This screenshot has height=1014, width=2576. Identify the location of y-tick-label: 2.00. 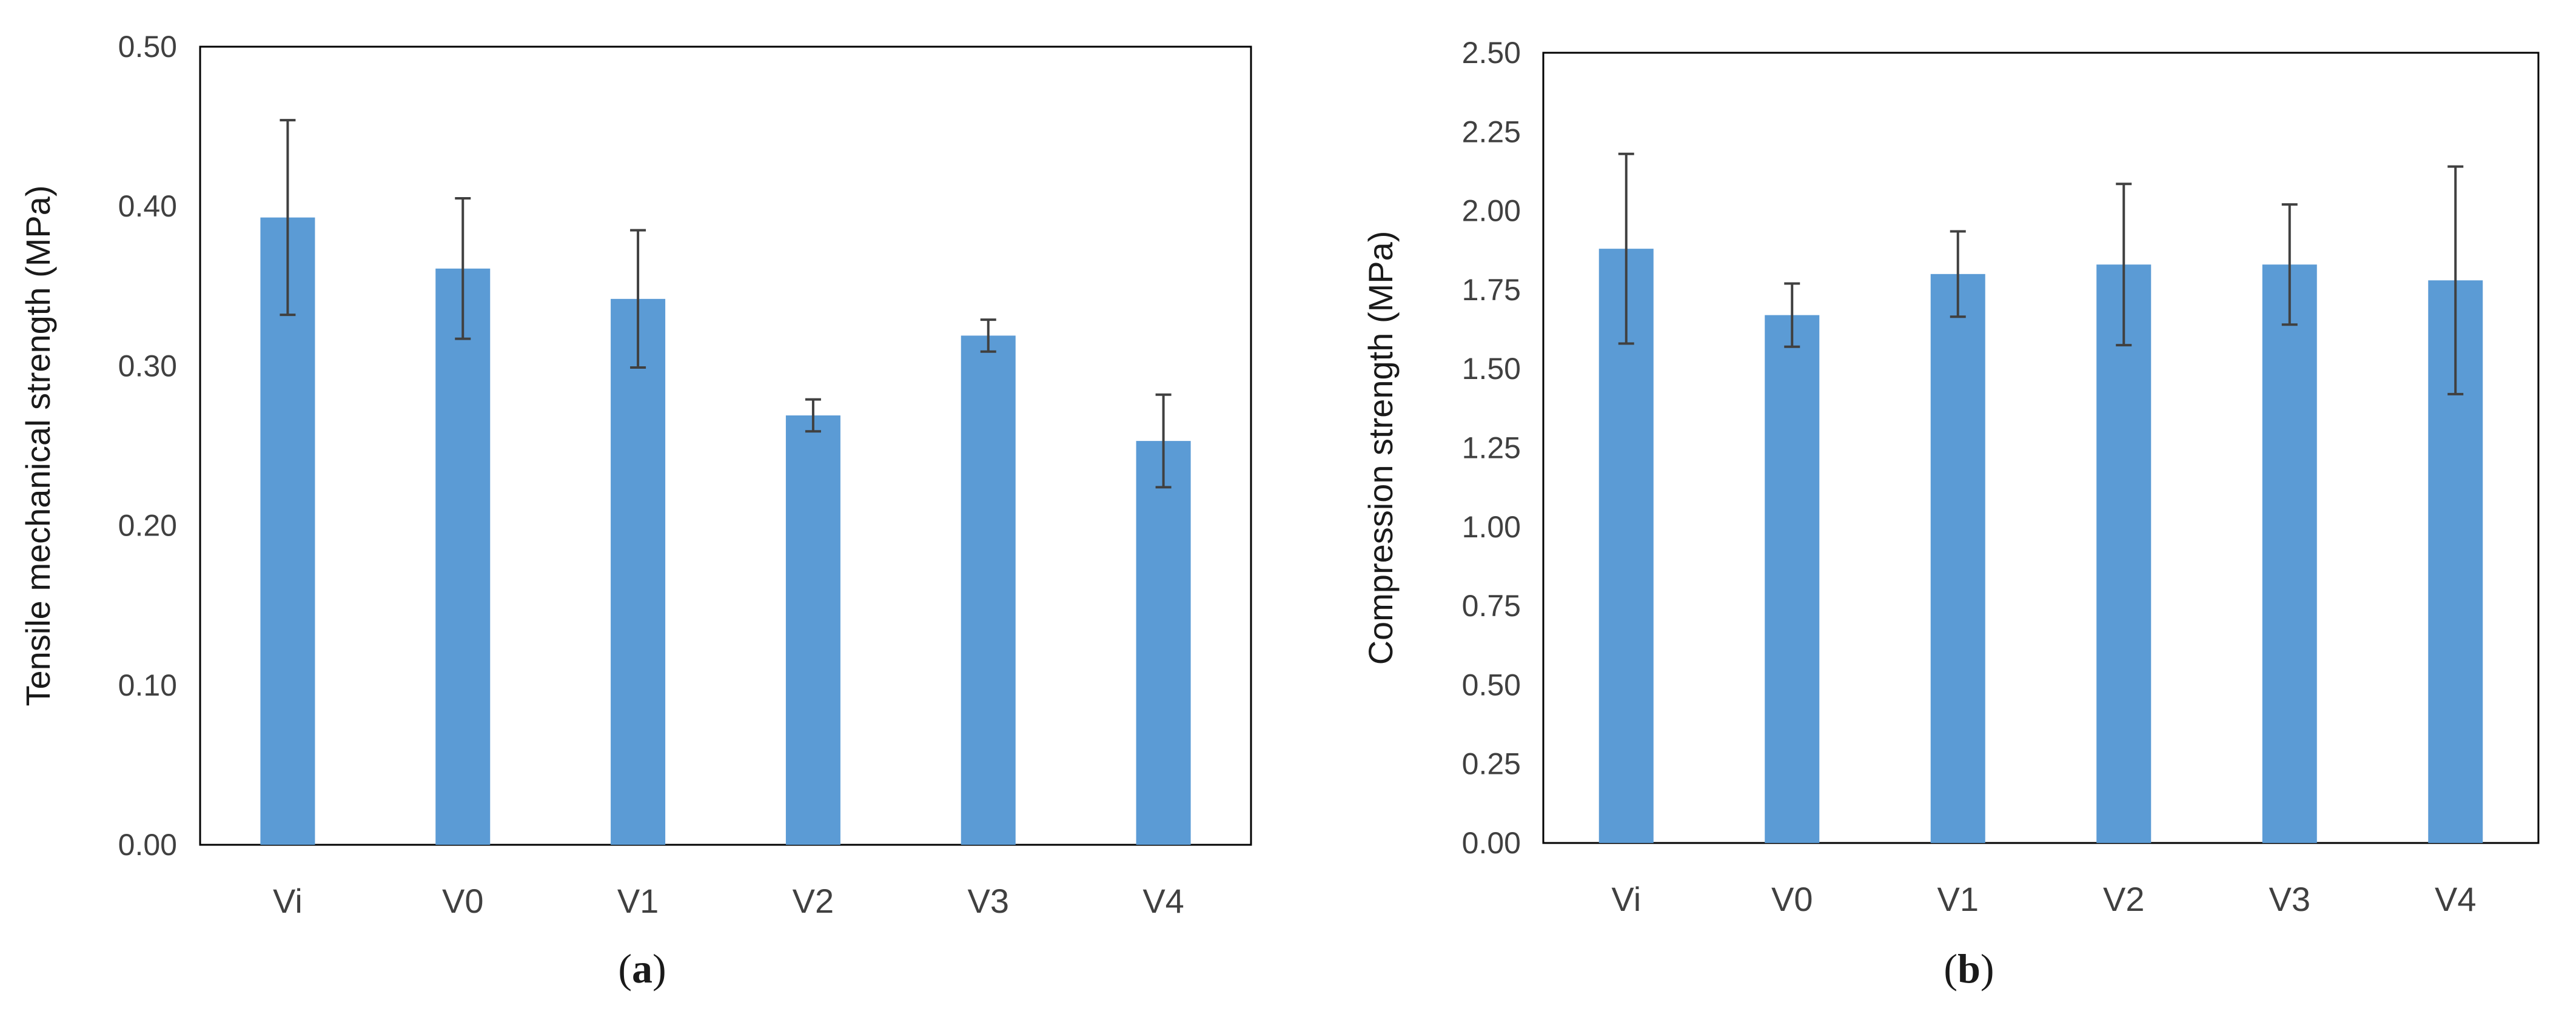
(1491, 211).